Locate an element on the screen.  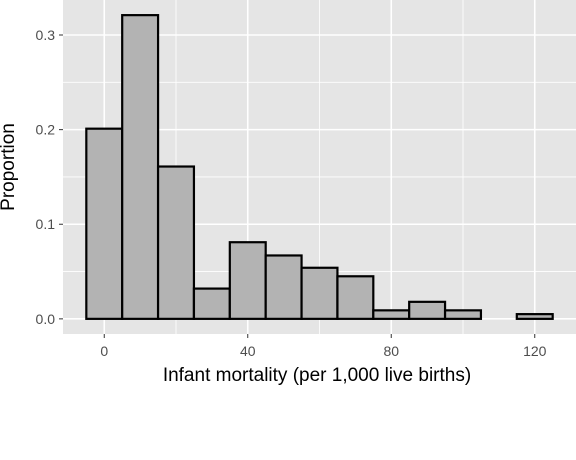
y-tick-label: 0.1 is located at coordinates (46, 224).